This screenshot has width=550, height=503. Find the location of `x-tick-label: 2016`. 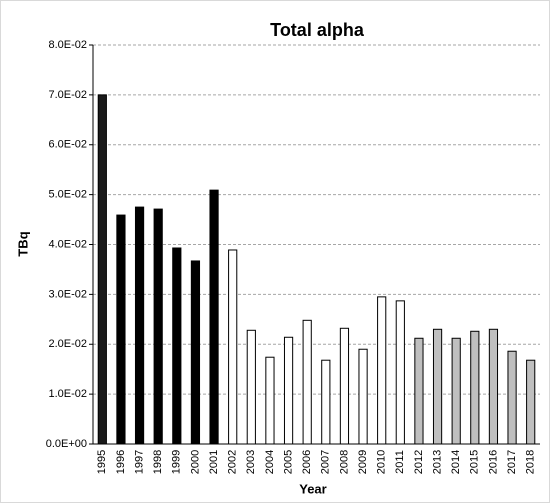

x-tick-label: 2016 is located at coordinates (493, 462).